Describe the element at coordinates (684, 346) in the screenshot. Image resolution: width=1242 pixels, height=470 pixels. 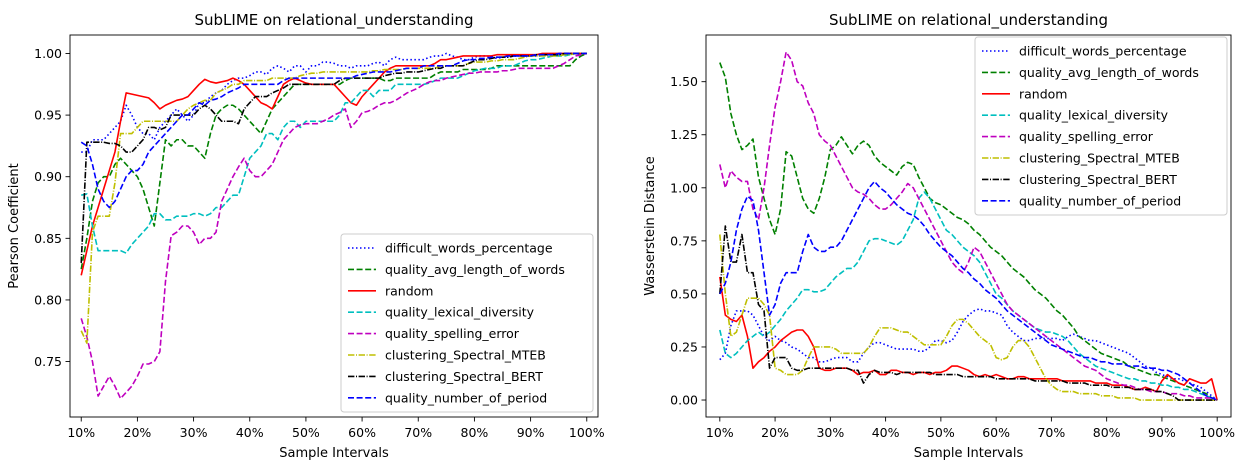
I see `y-tick-label: 0.25` at that location.